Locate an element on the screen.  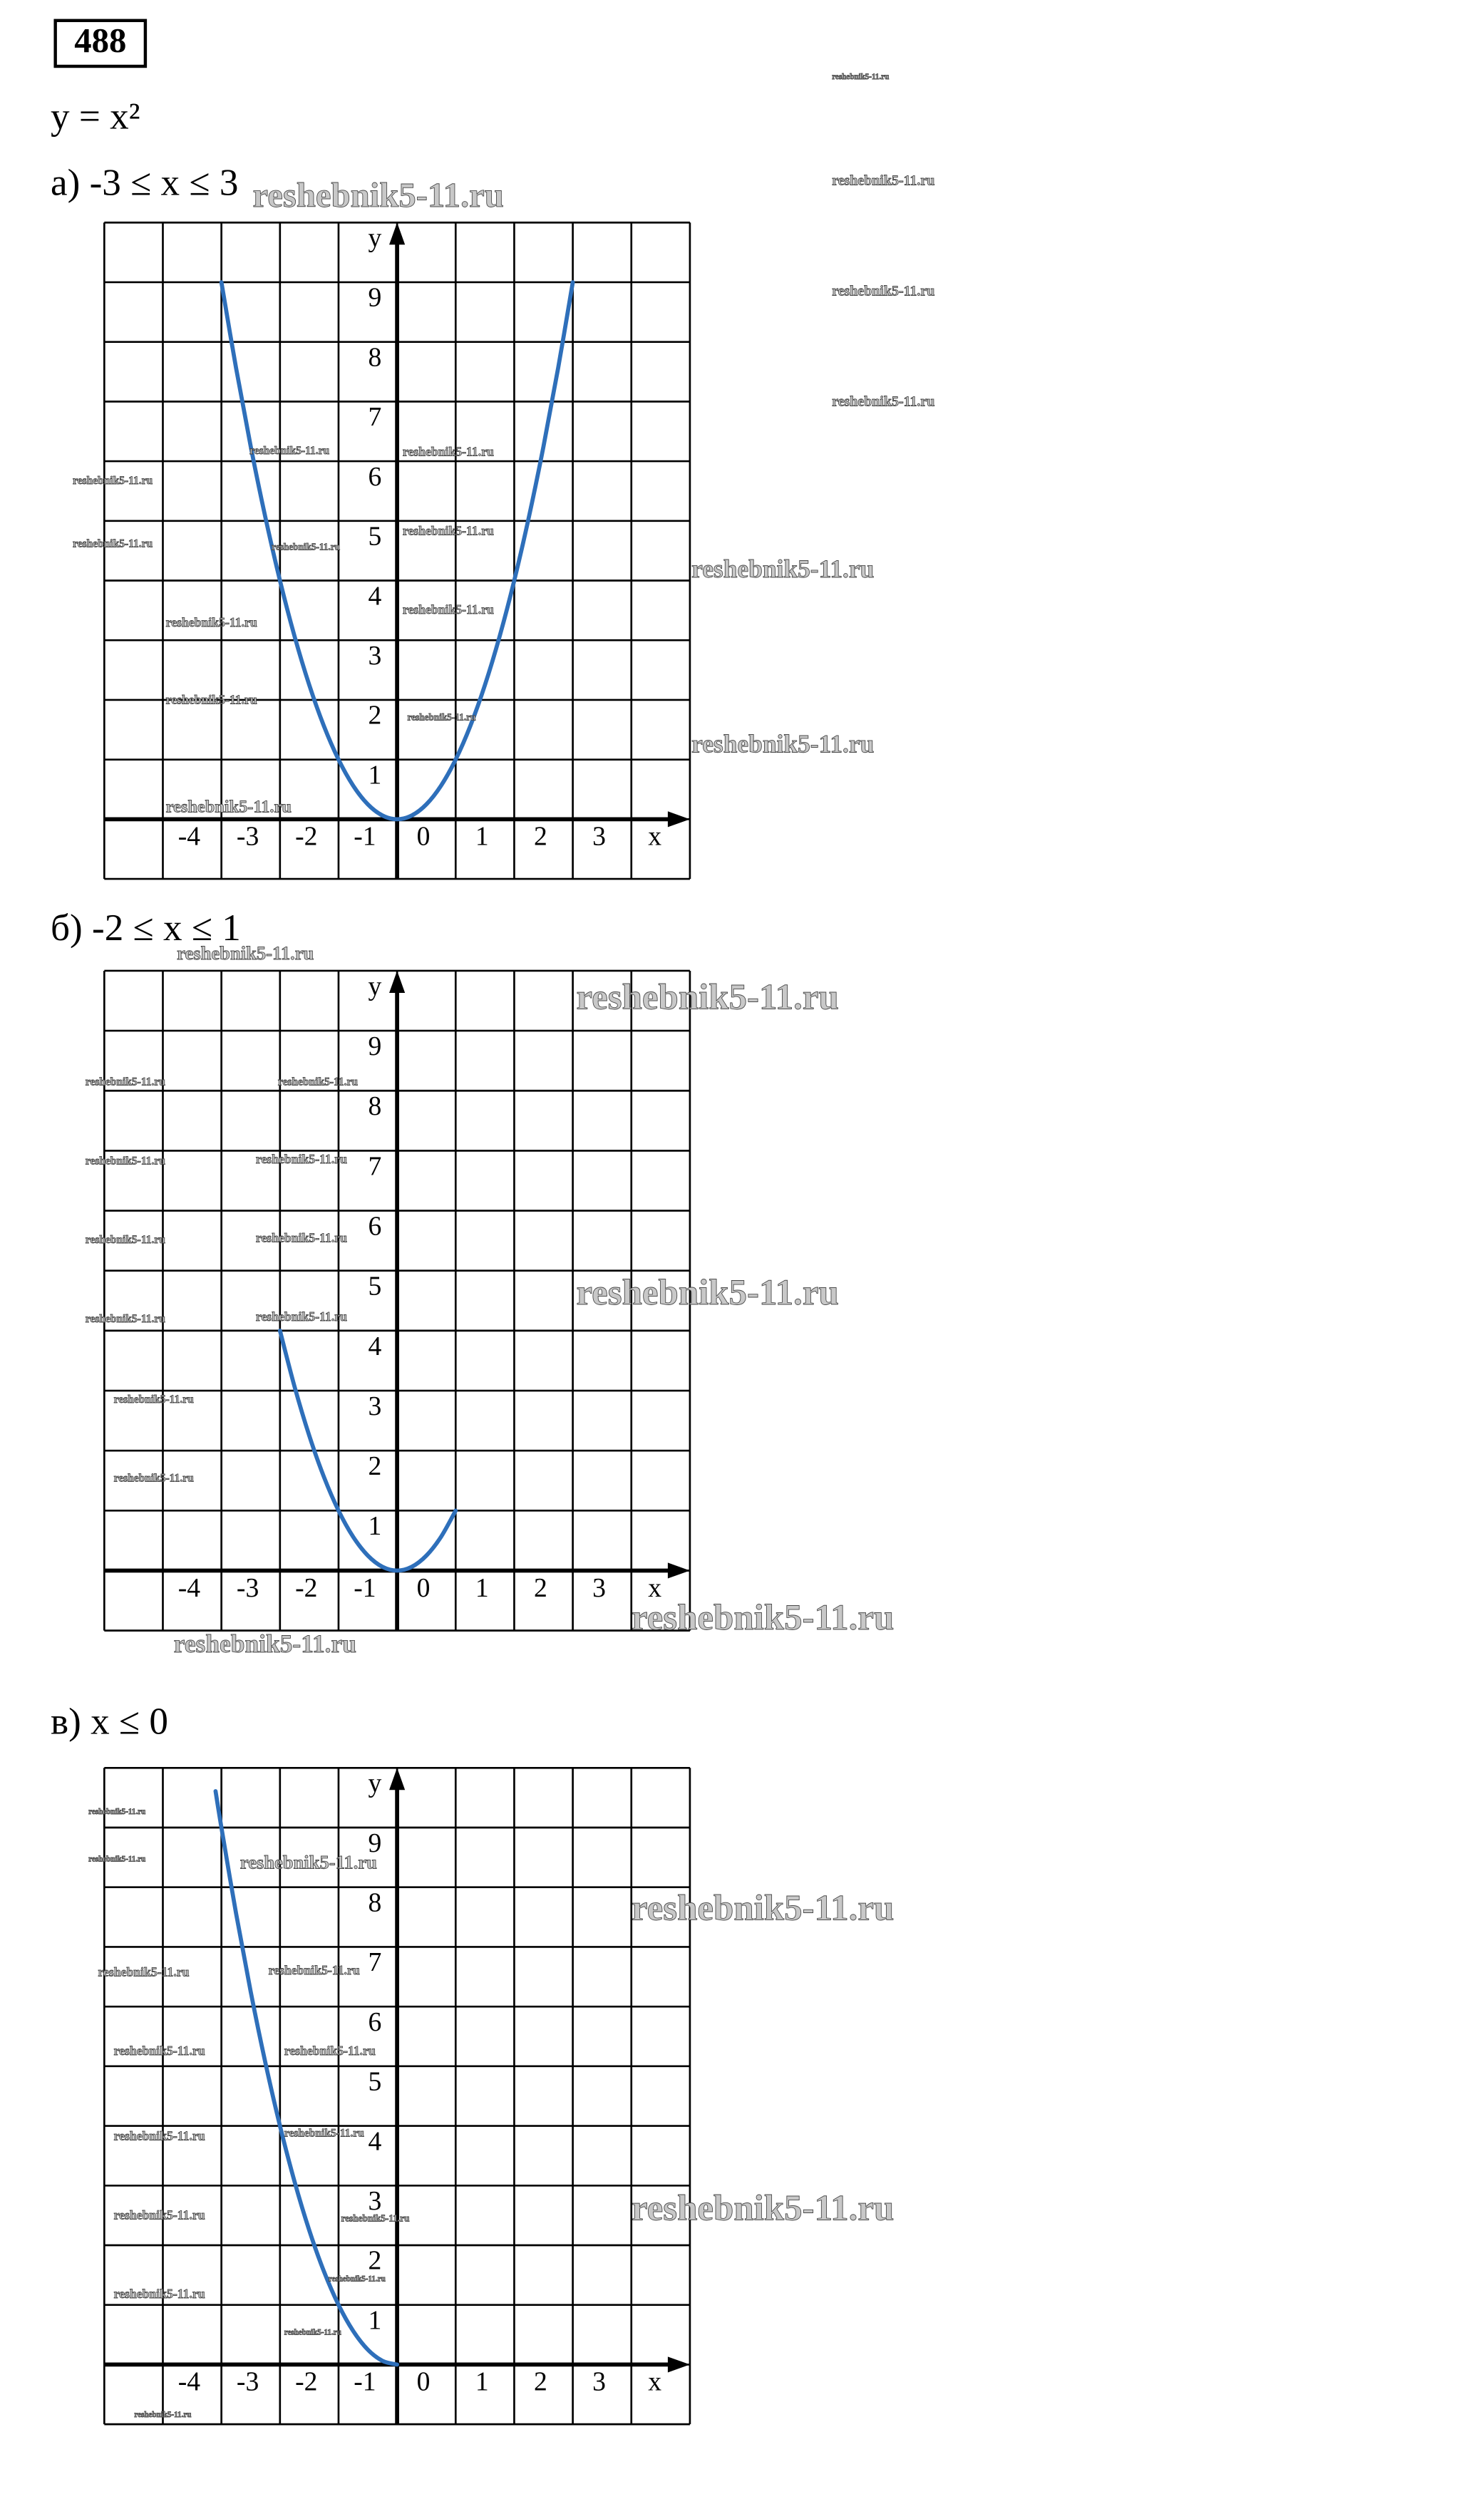
y-tick-label: 3 is located at coordinates (374, 1406).